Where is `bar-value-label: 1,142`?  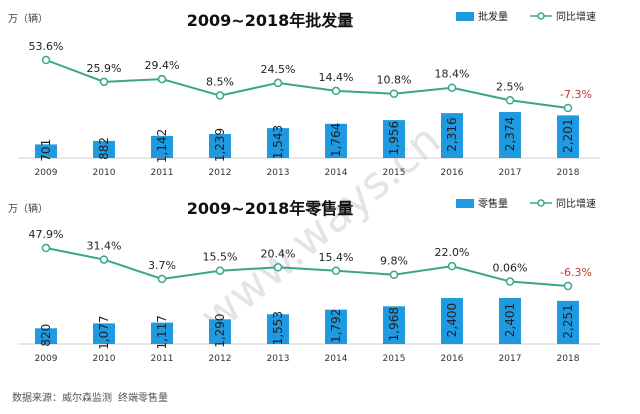 bar-value-label: 1,142 is located at coordinates (162, 146).